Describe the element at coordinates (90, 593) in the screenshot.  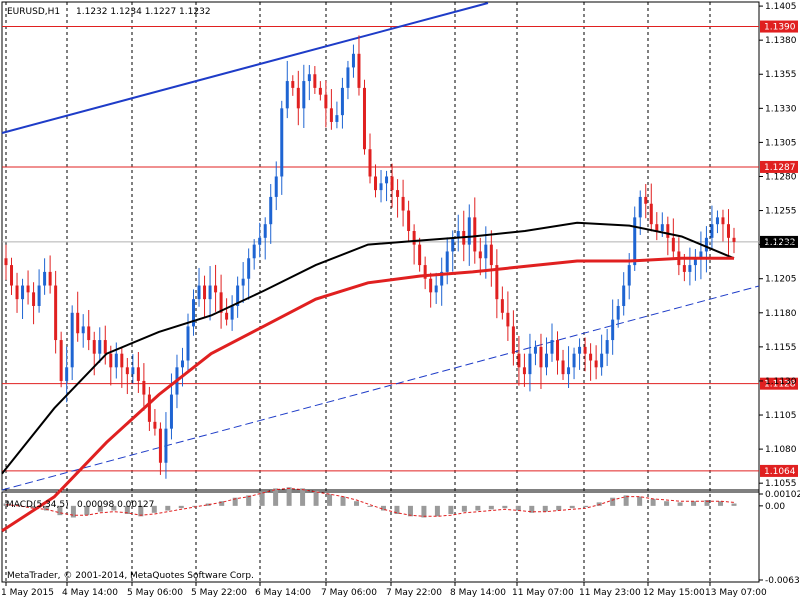
I see `x-tick-label: 4 May 14:00` at that location.